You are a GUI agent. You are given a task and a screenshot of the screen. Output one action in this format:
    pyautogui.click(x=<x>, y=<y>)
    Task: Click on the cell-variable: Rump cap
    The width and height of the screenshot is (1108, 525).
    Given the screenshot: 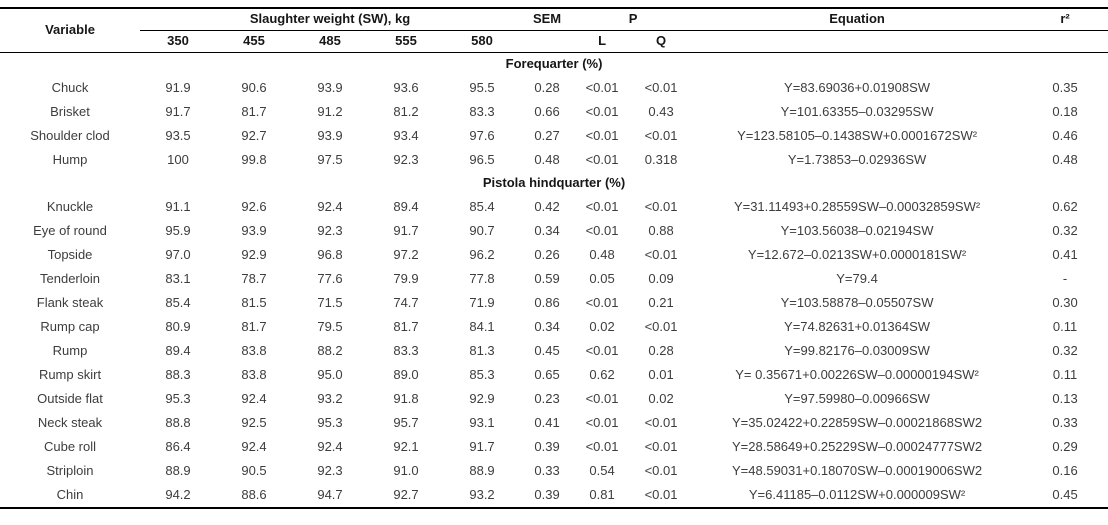 What is the action you would take?
    pyautogui.click(x=70, y=326)
    